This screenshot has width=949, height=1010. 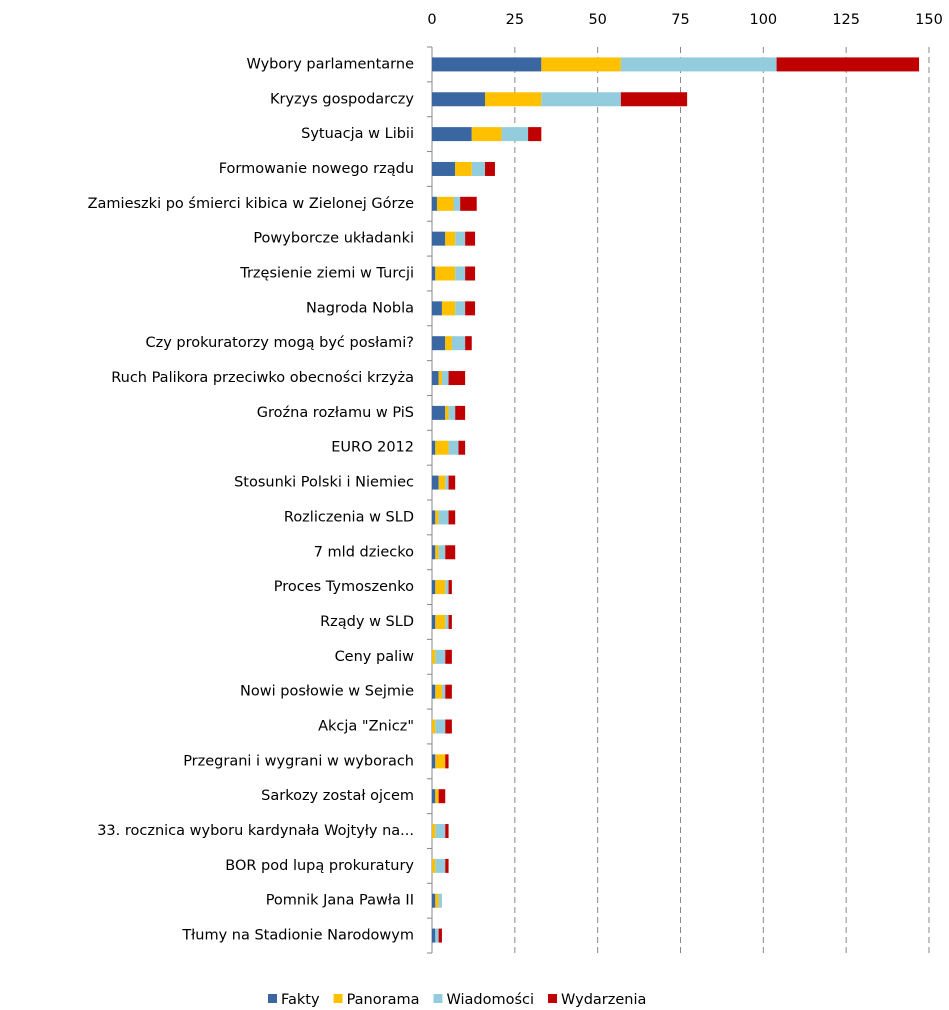 I want to click on y-tick-label: Kryzys gospodarczy, so click(x=342, y=99).